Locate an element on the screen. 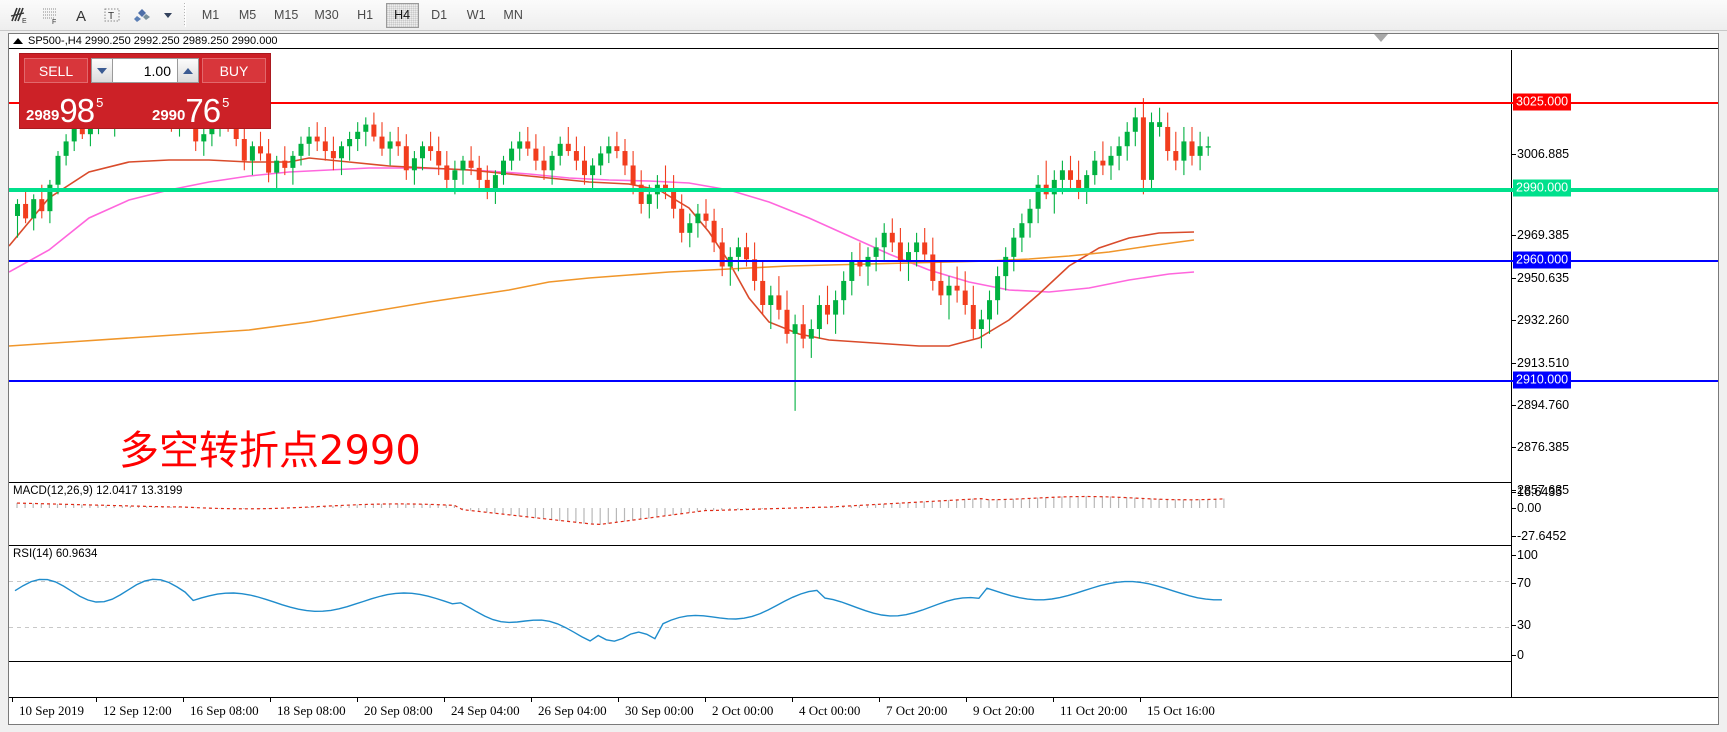  ma-pink is located at coordinates (602, 230).